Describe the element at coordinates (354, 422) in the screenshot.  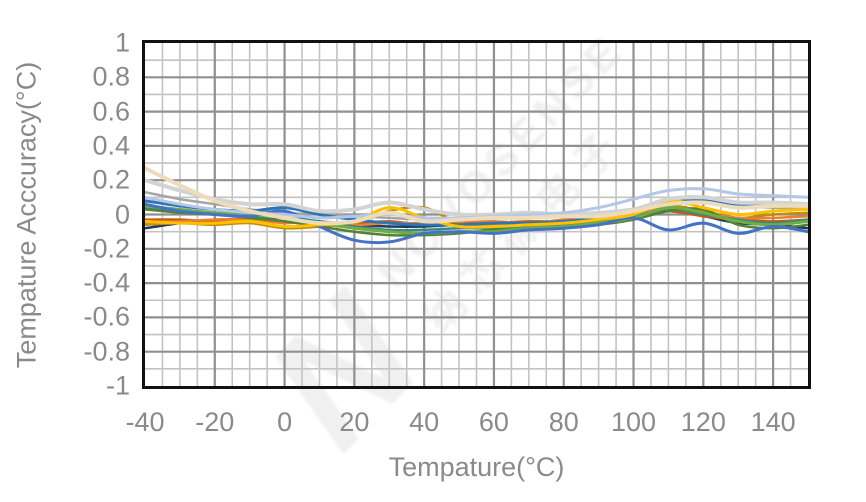
I see `x-tick-label: 20` at that location.